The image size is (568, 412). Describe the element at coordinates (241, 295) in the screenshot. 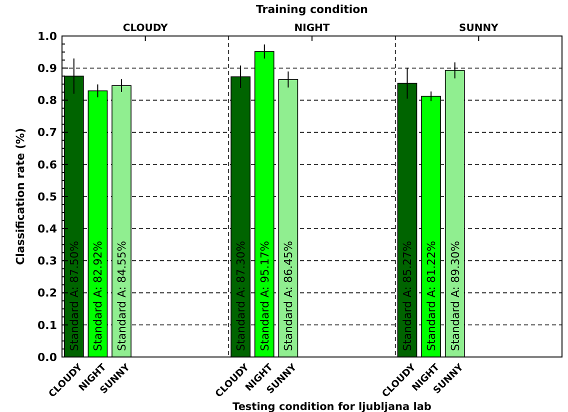

I see `data-label: Standard A: 87.30%` at that location.